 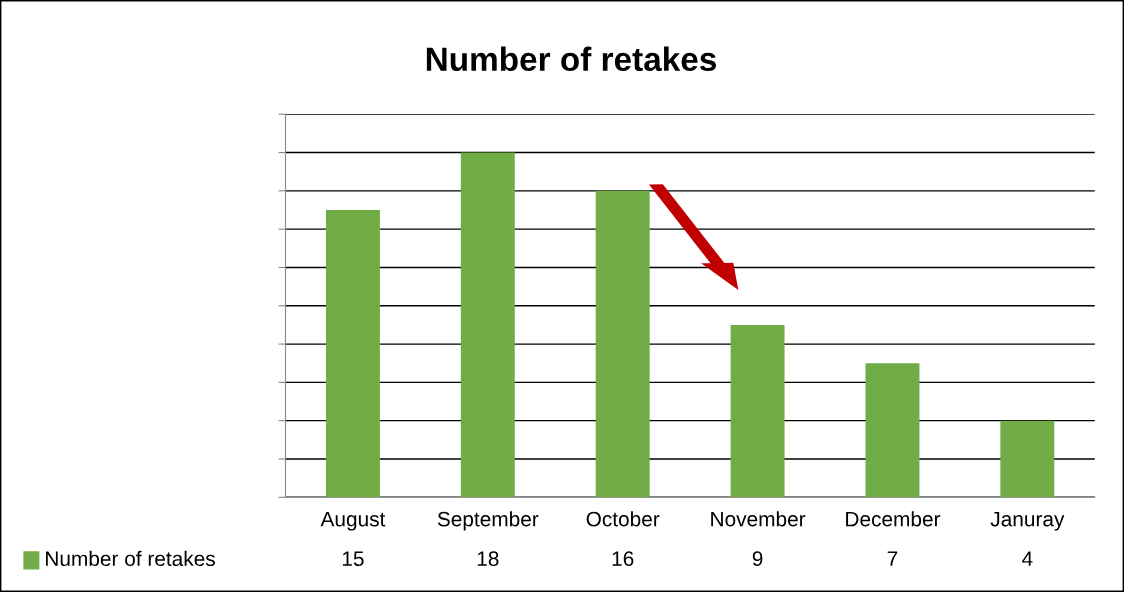 What do you see at coordinates (488, 521) in the screenshot?
I see `x-tick-label: September` at bounding box center [488, 521].